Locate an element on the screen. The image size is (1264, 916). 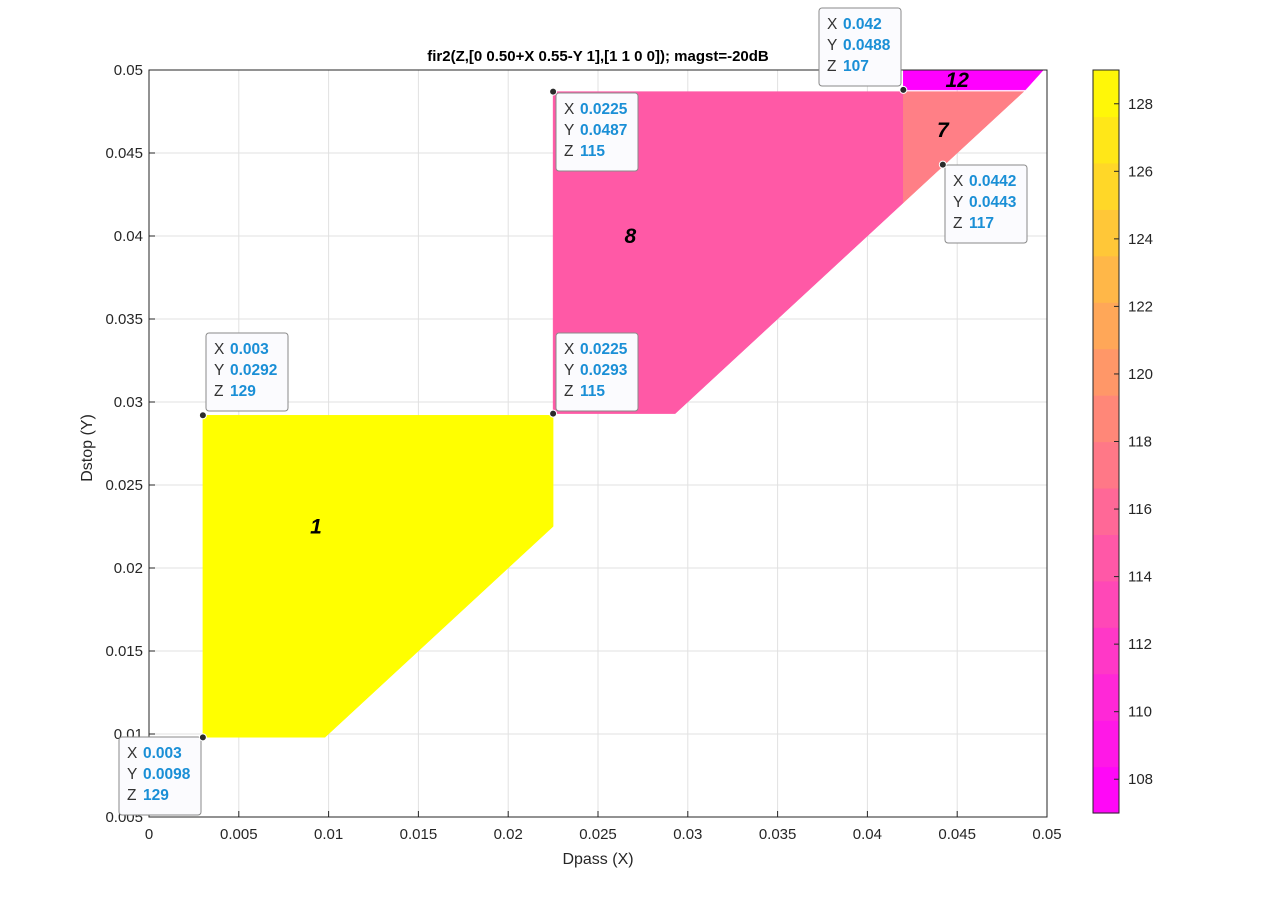
data-tip-x-value: 0.003 is located at coordinates (249, 349).